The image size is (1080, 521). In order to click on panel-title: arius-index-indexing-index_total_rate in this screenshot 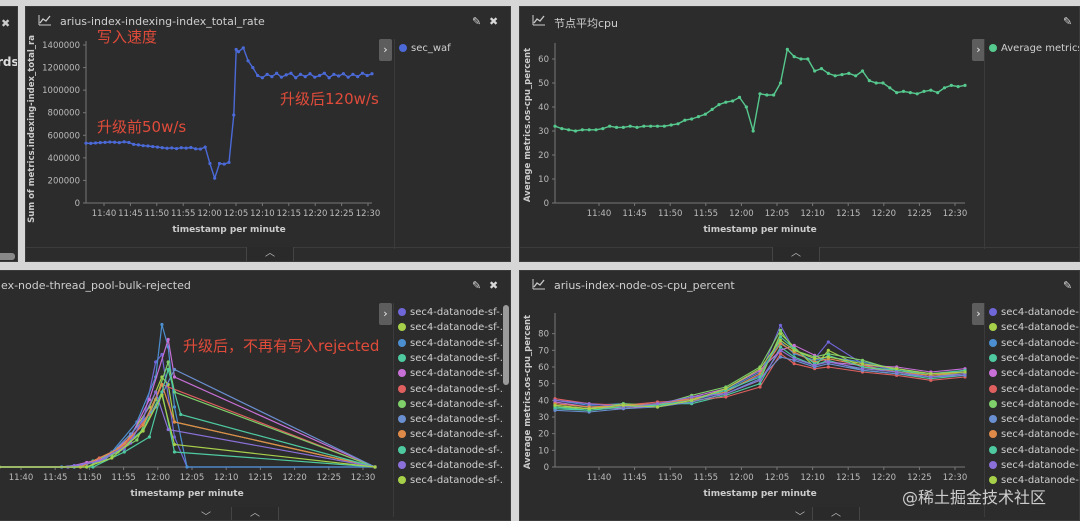, I will do `click(162, 21)`.